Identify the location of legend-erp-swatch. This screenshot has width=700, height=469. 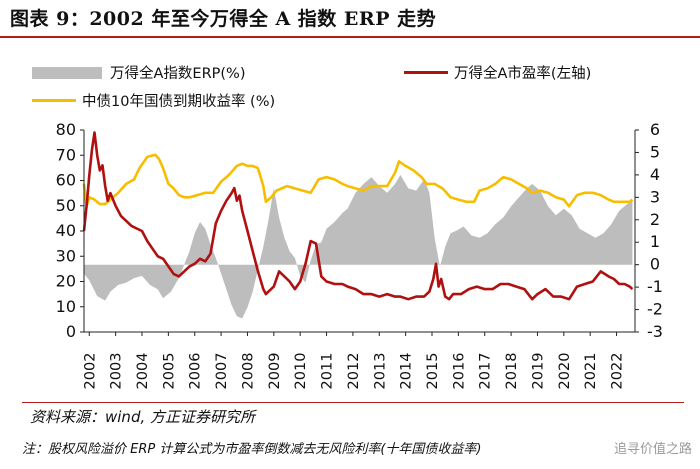
(67, 72).